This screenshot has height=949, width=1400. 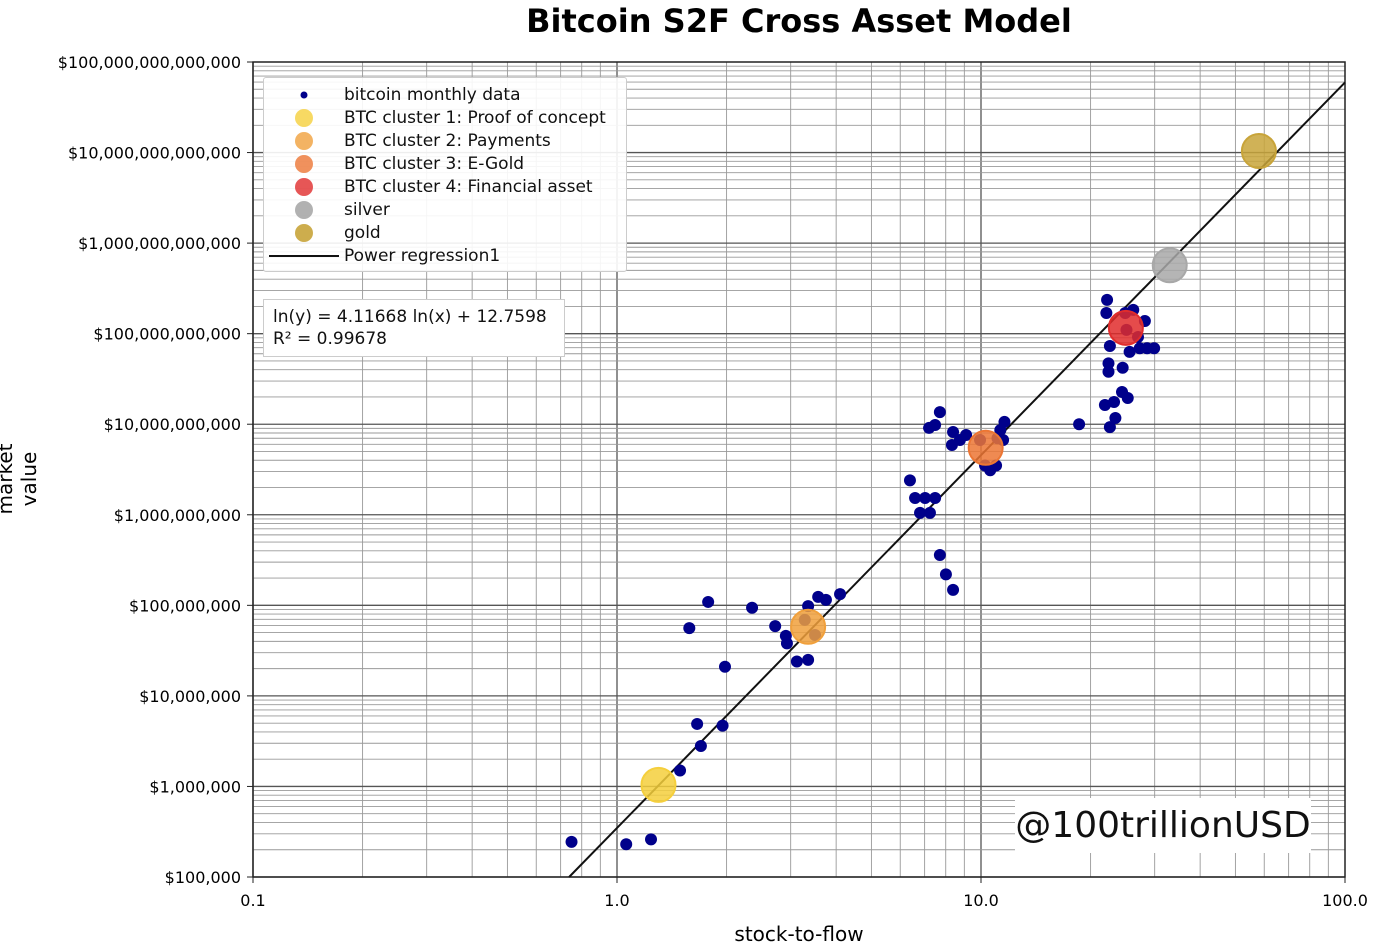 I want to click on legend-item-regression: Power regression1, so click(x=382, y=255).